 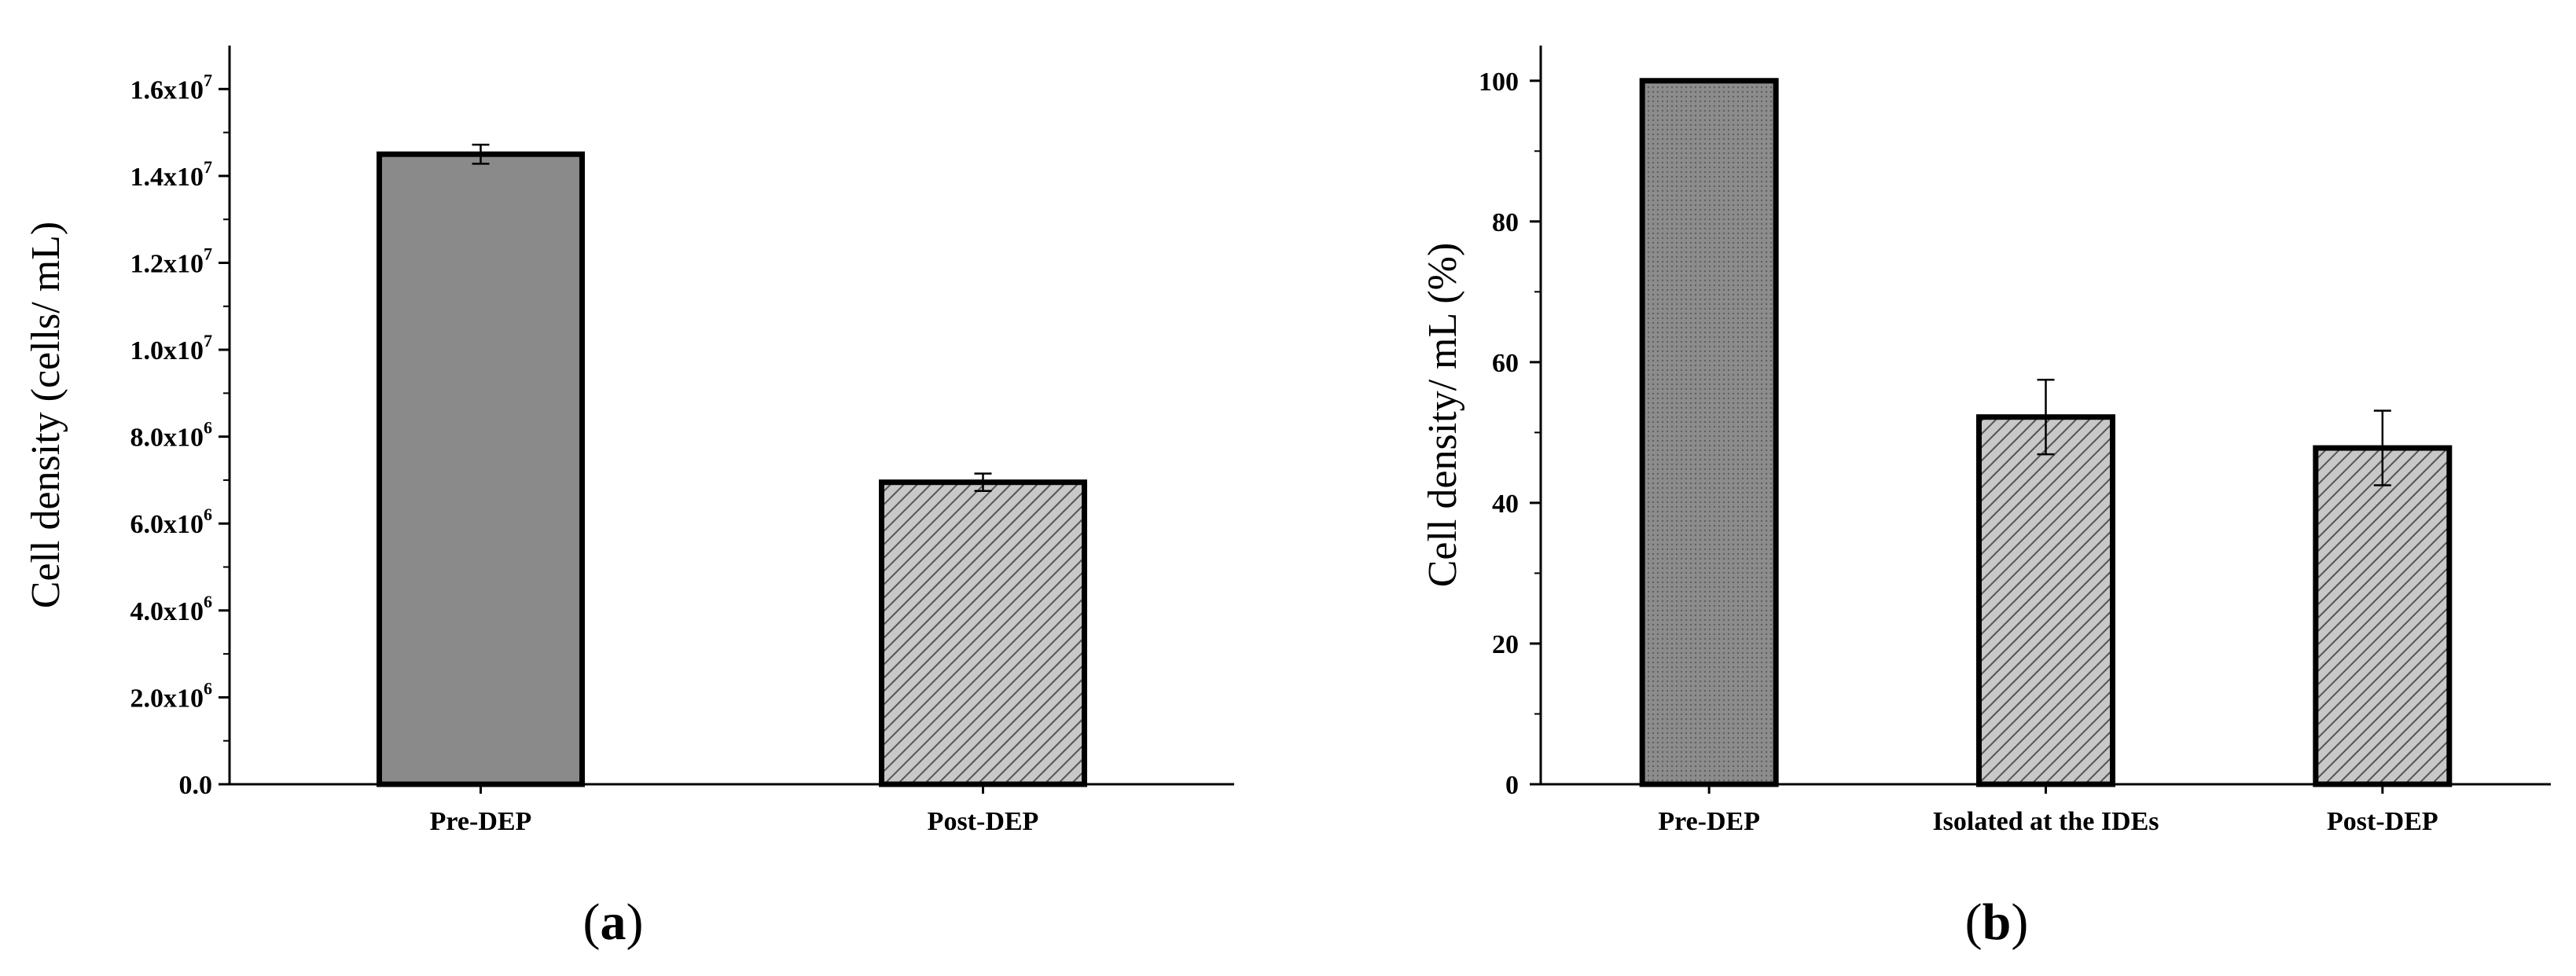 I want to click on y-axis-title: Cell density/ mL (%), so click(x=1442, y=415).